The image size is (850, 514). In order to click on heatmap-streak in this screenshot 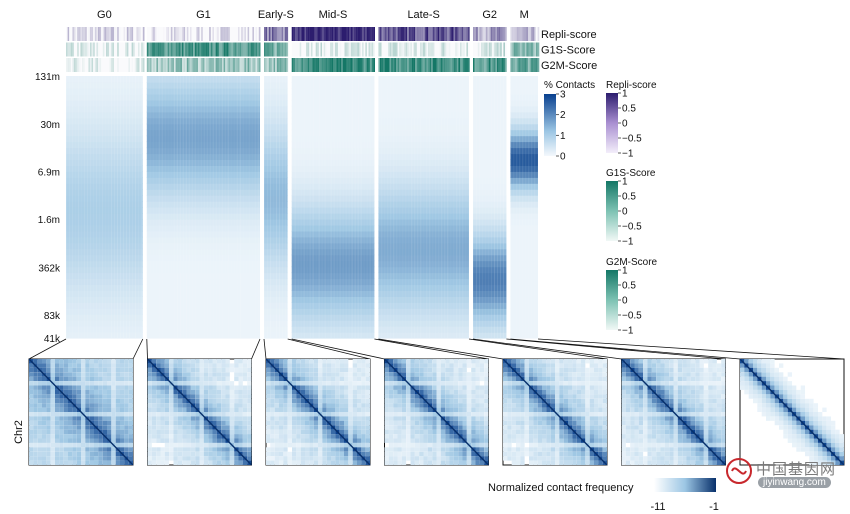, I will do `click(382, 207)`.